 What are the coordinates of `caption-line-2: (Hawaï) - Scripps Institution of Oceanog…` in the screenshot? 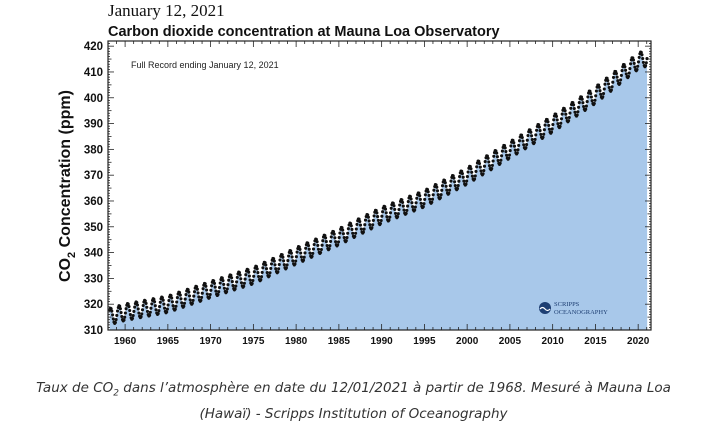 It's located at (353, 413).